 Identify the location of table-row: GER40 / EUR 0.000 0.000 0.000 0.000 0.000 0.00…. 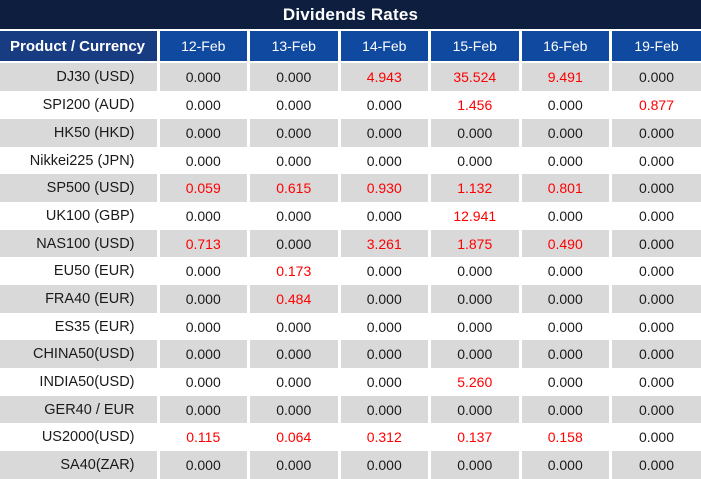
(350, 409).